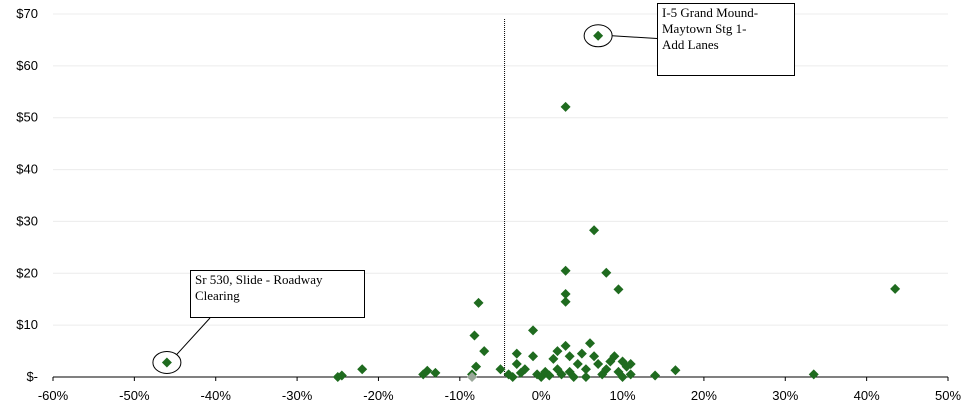 The image size is (967, 408). What do you see at coordinates (27, 169) in the screenshot?
I see `y-tick-label: $40` at bounding box center [27, 169].